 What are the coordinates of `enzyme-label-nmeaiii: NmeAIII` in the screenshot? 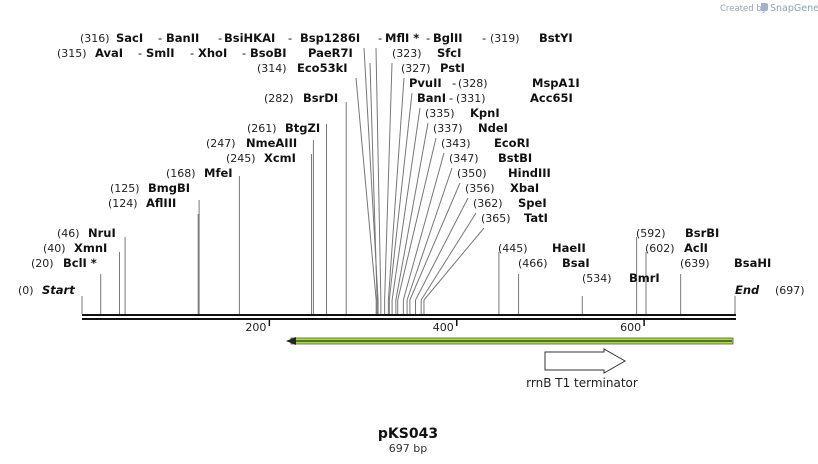 It's located at (271, 143).